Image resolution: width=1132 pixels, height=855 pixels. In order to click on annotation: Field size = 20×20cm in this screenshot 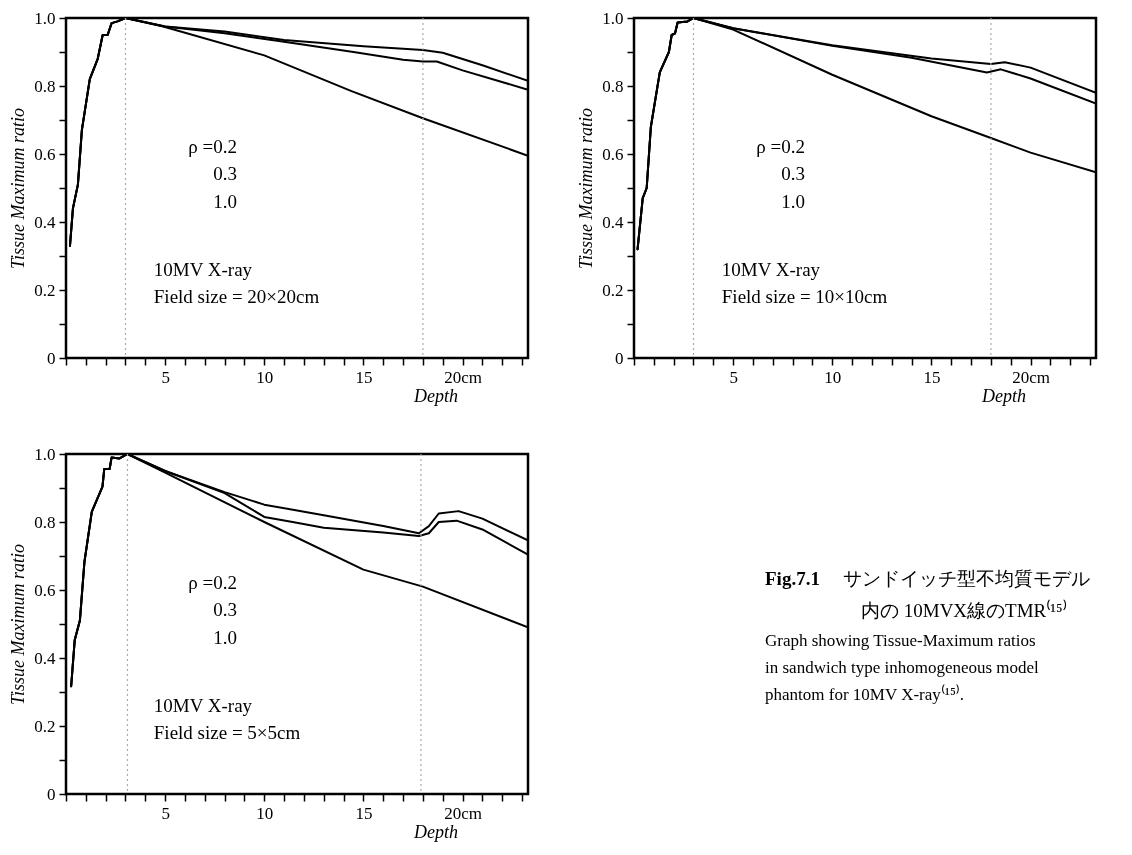, I will do `click(236, 296)`.